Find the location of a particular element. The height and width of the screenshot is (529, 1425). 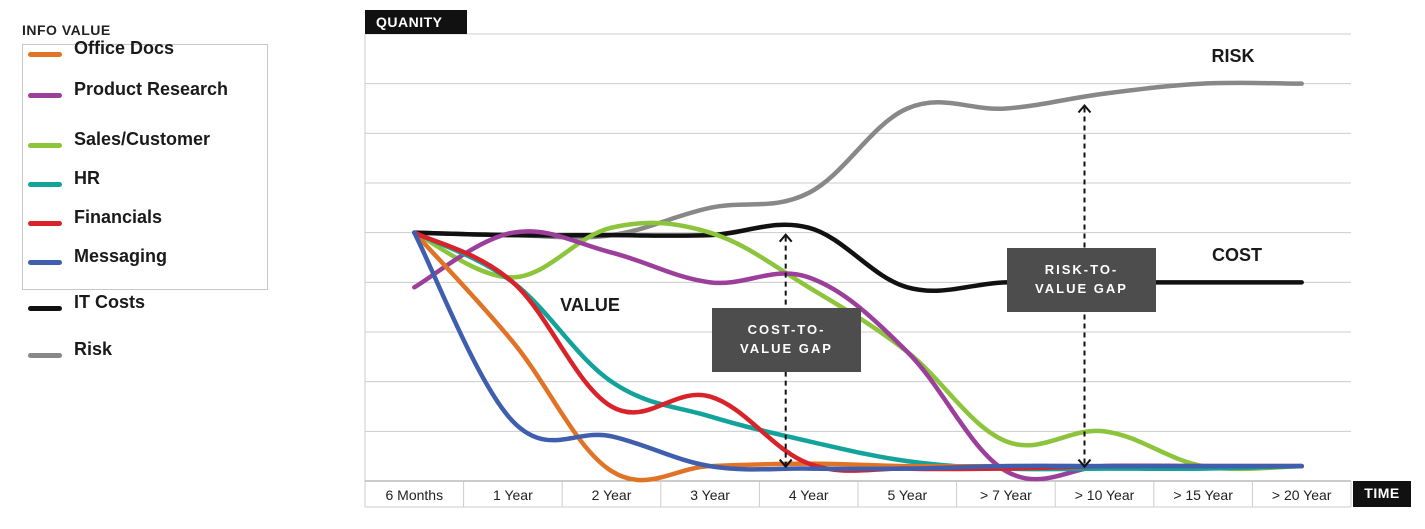

x-axis-label: TIME is located at coordinates (1381, 493).